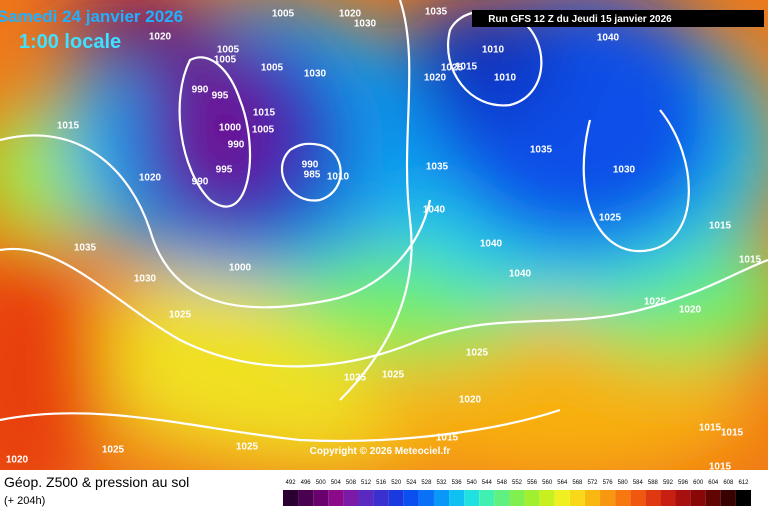  What do you see at coordinates (577, 483) in the screenshot?
I see `scale-label: 568` at bounding box center [577, 483].